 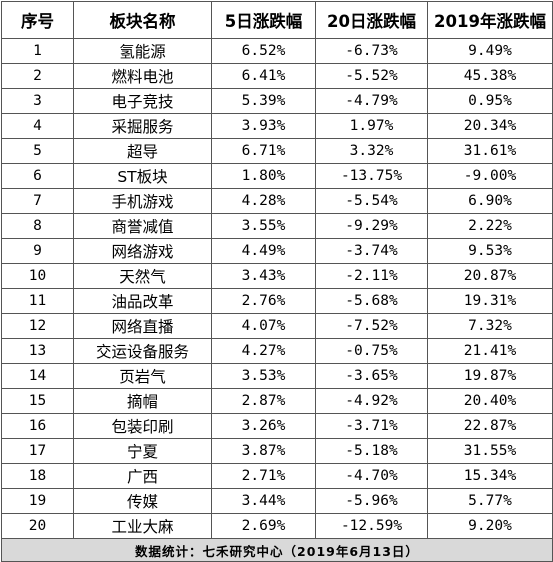 I want to click on table-row: 18 广西 2.71% -4.70% 15.34%, so click(x=277, y=476).